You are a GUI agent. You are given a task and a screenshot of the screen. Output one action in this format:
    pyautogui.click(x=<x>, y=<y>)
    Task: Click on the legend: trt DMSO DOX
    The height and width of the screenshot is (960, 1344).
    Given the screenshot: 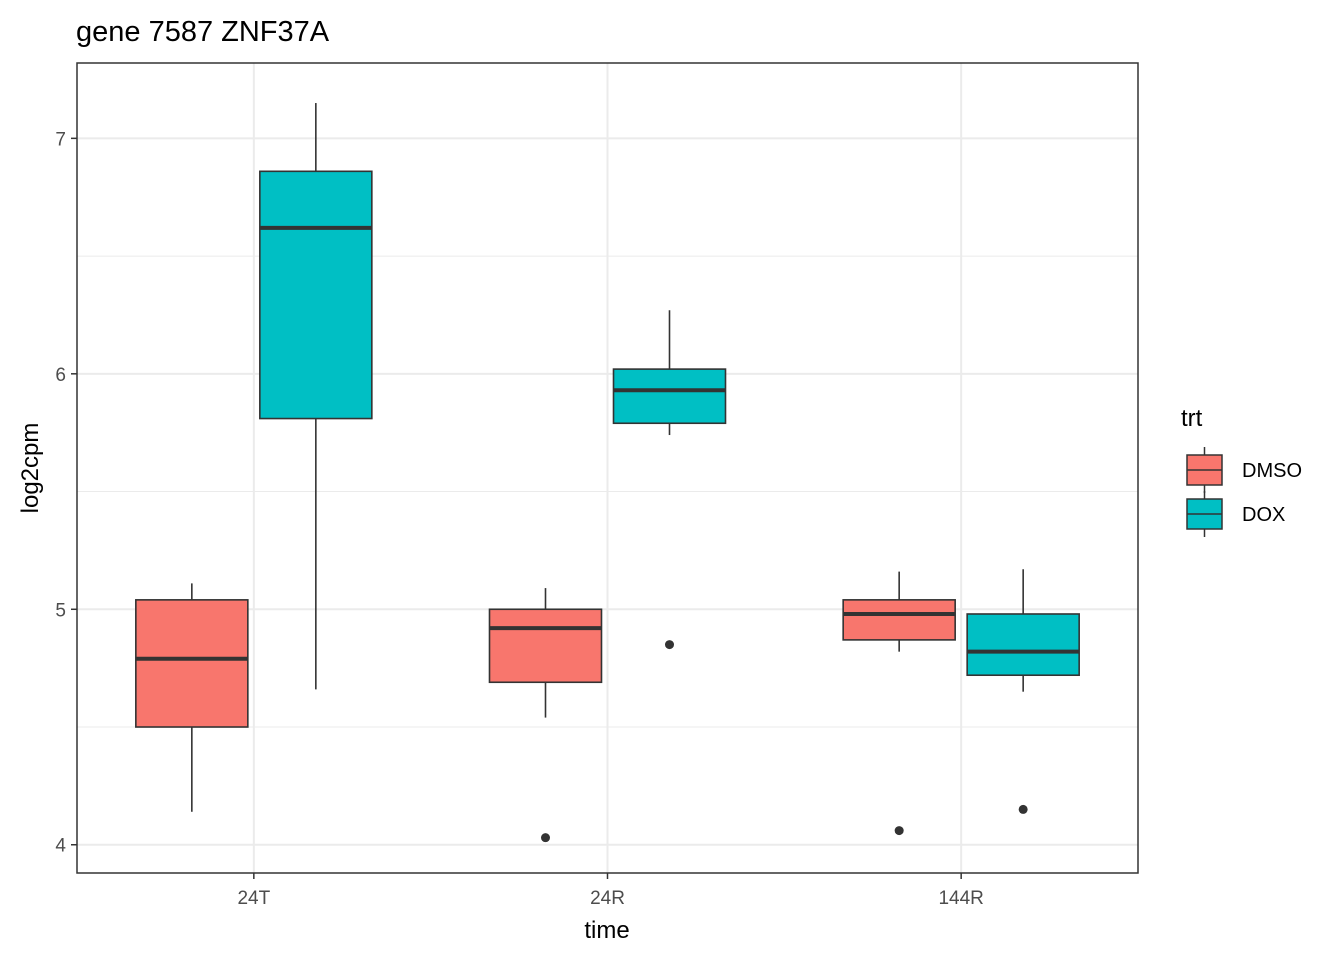 What is the action you would take?
    pyautogui.click(x=1241, y=471)
    